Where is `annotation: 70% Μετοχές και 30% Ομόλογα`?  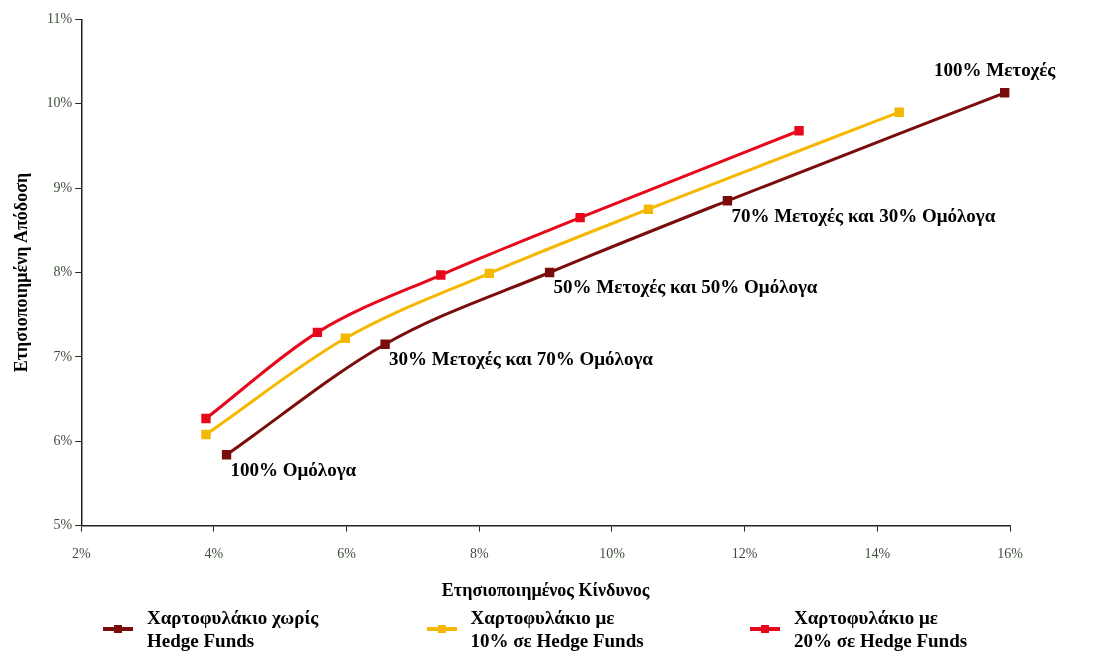
annotation: 70% Μετοχές και 30% Ομόλογα is located at coordinates (863, 215).